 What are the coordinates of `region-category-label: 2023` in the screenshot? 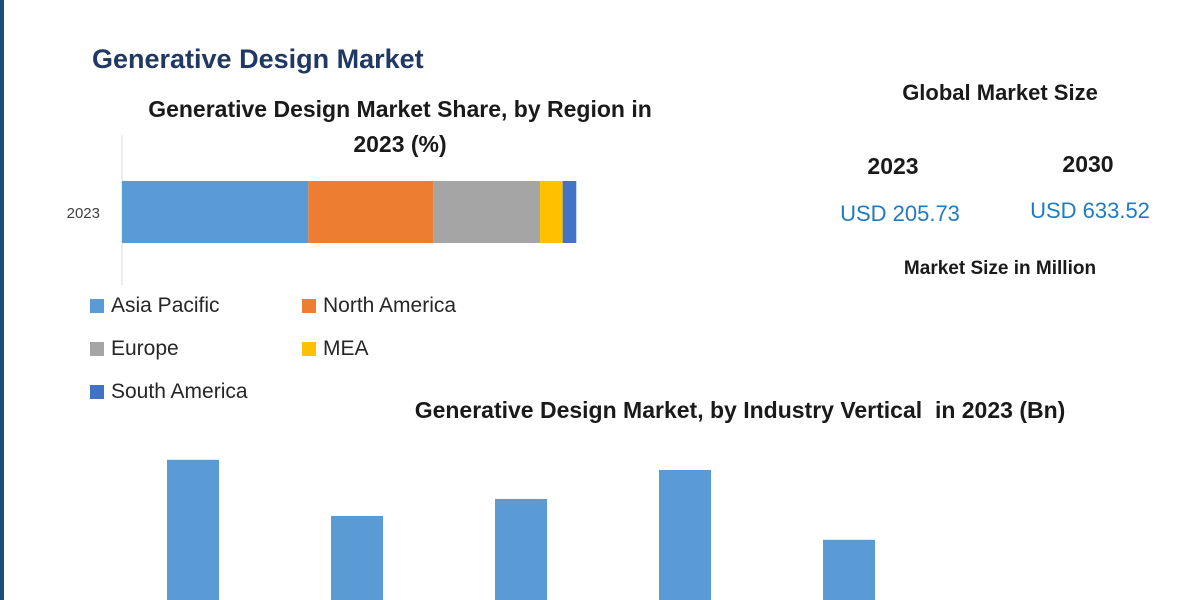 It's located at (83, 213).